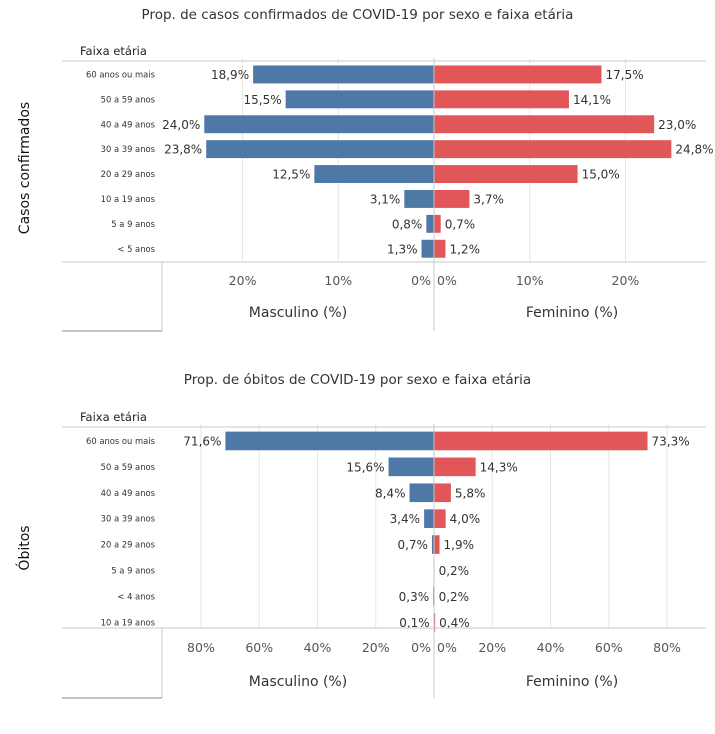 This screenshot has width=715, height=734. Describe the element at coordinates (414, 623) in the screenshot. I see `chart2-male-value-label: 0,1%` at that location.